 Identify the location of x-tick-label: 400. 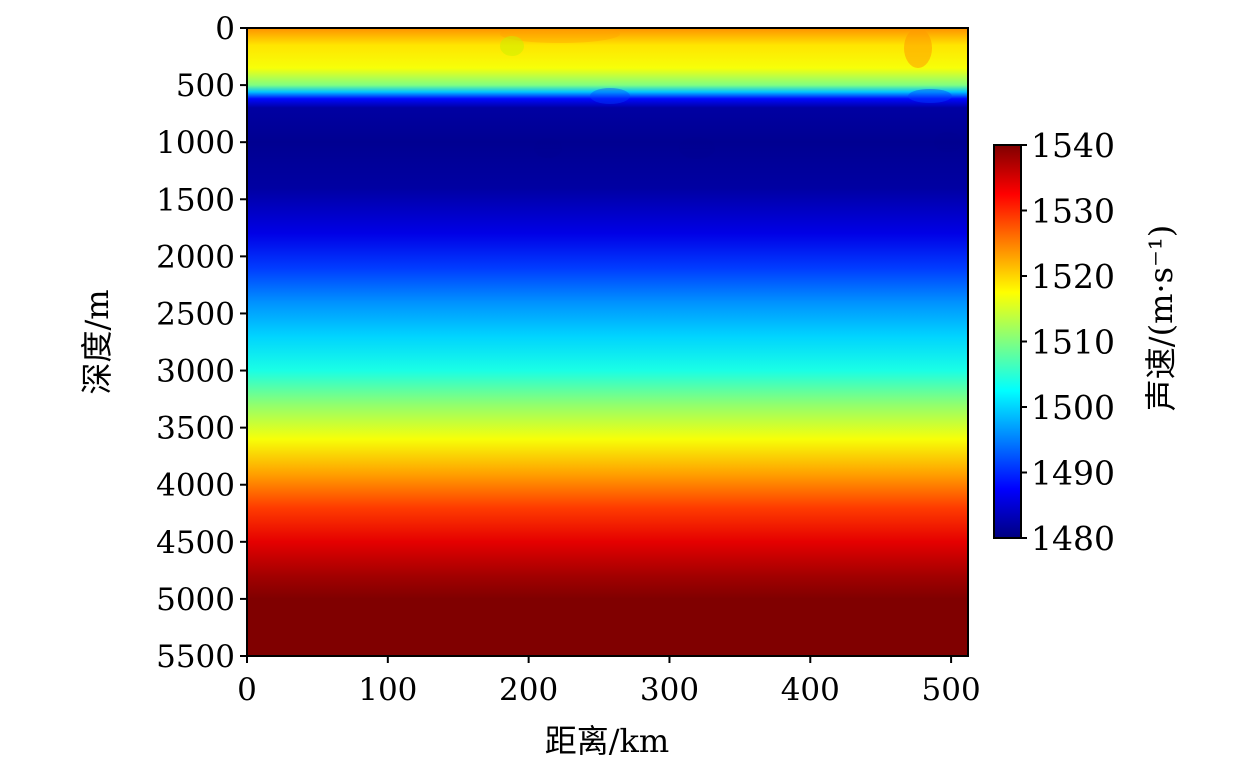
(810, 690).